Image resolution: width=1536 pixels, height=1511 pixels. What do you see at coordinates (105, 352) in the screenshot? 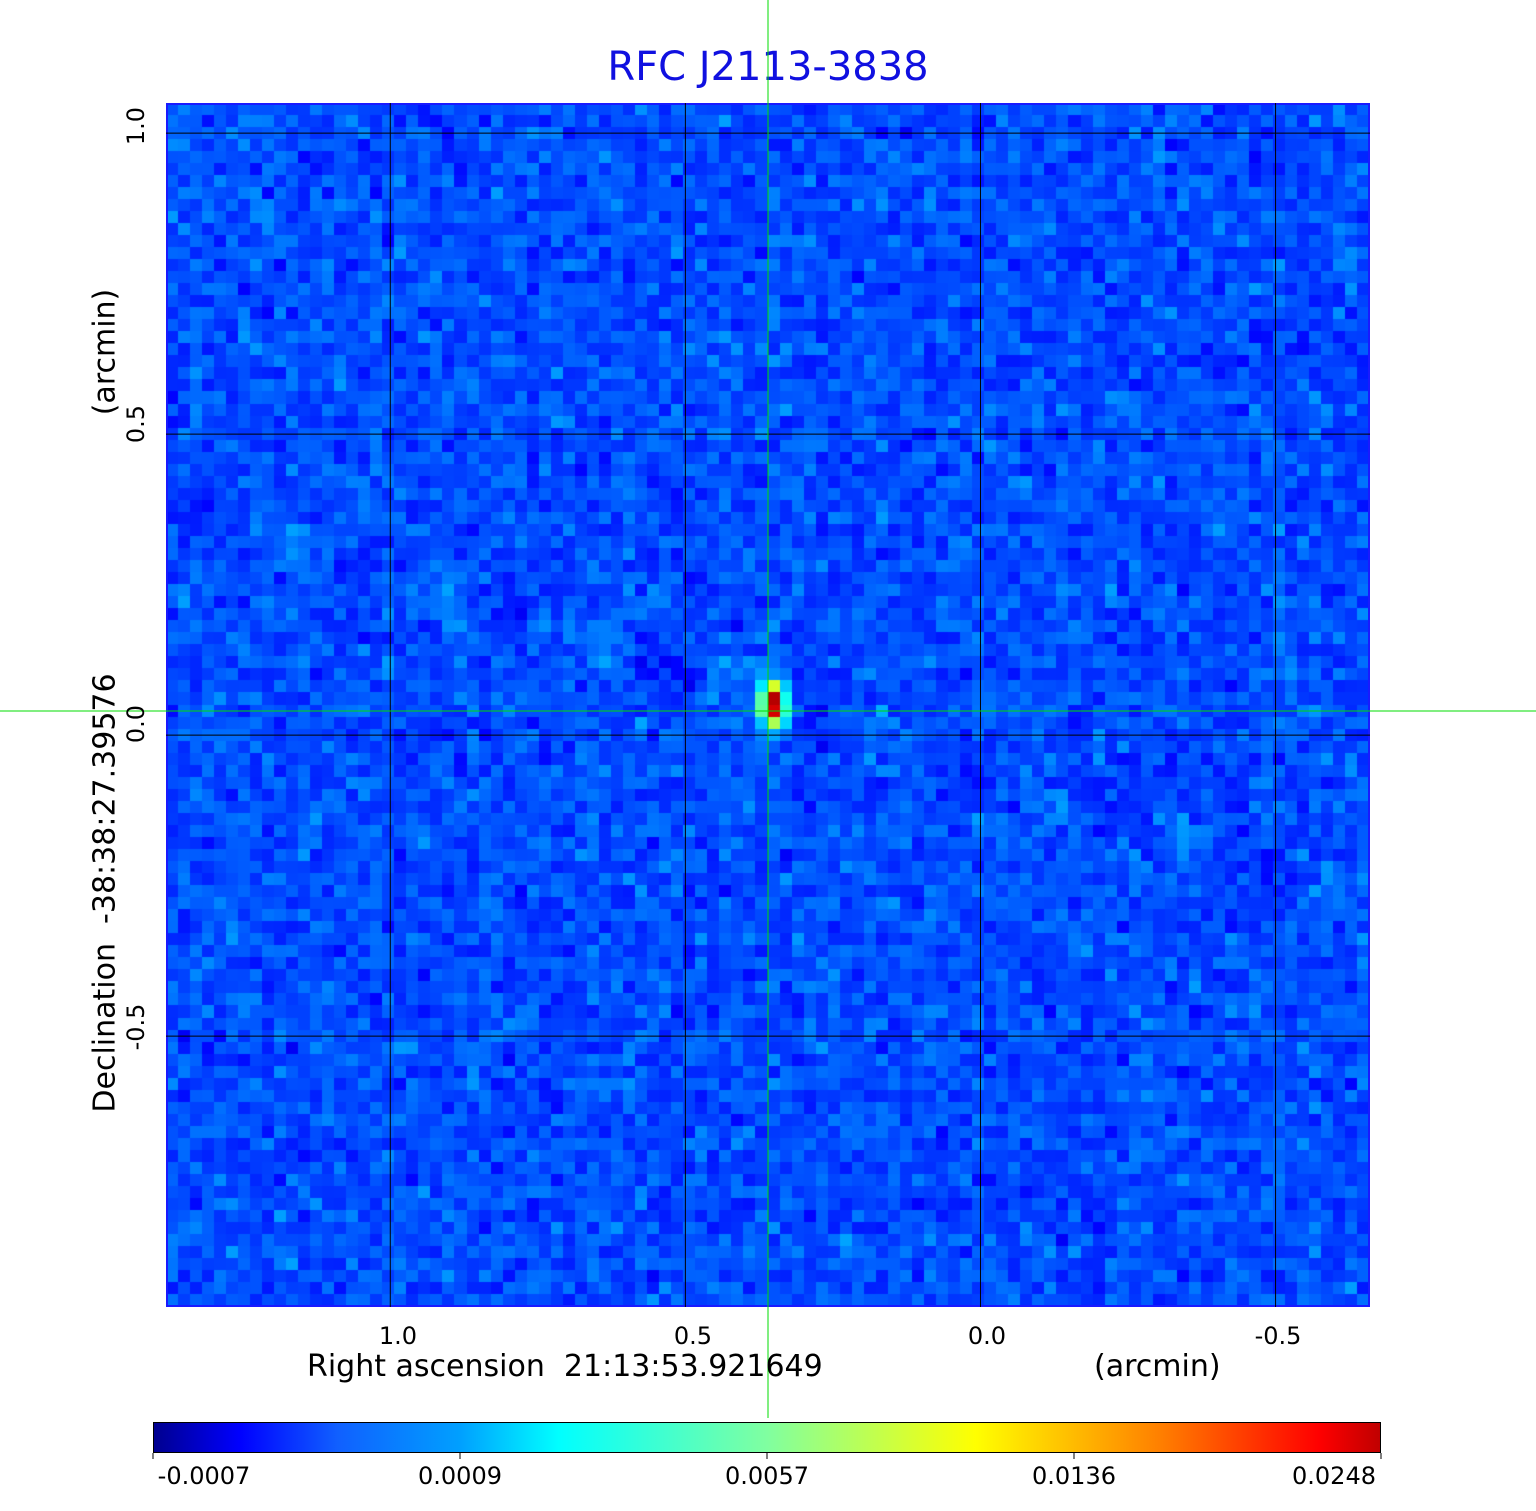
I see `y-axis-unit: (arcmin)` at bounding box center [105, 352].